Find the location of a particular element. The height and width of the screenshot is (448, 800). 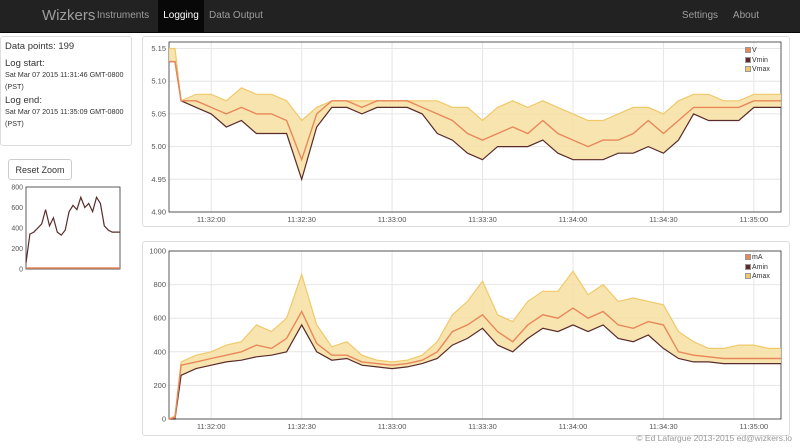

voltage-legend: V Vmin Vmax is located at coordinates (757, 60).